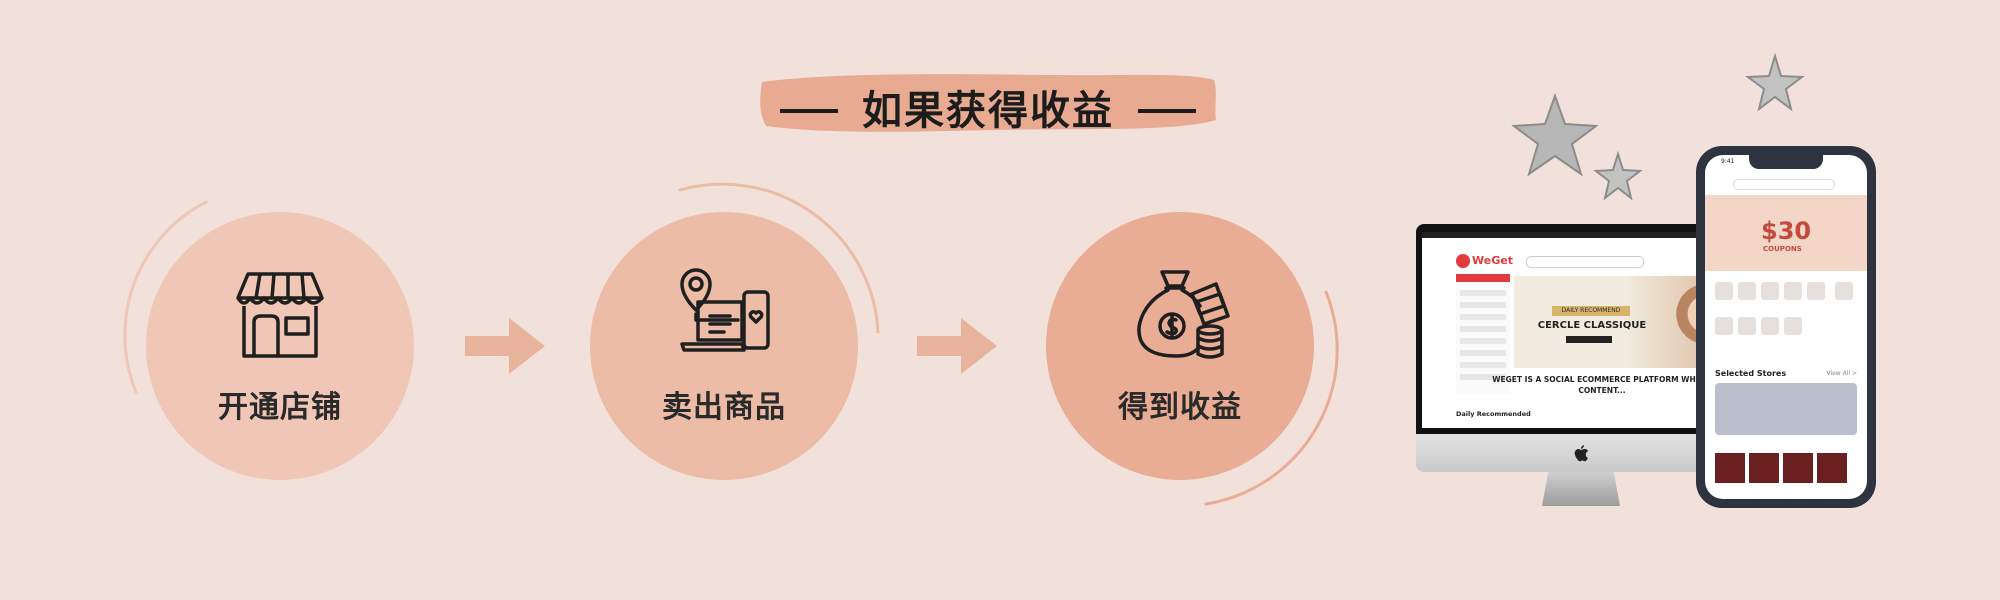  I want to click on glitter-stars-decoration, so click(1658, 126).